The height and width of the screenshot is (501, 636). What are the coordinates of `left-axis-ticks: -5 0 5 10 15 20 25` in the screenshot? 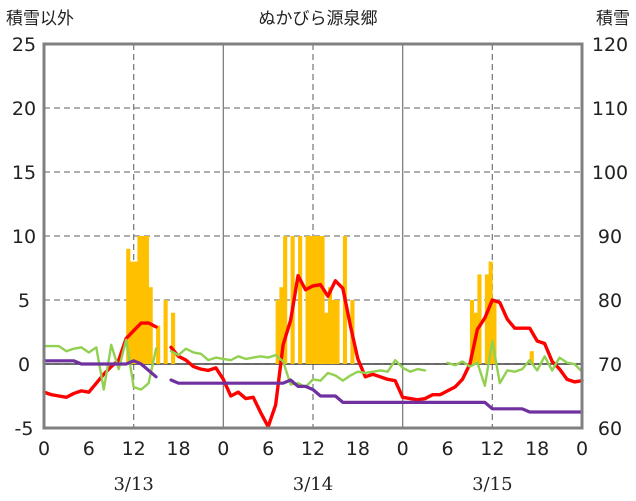 It's located at (24, 237).